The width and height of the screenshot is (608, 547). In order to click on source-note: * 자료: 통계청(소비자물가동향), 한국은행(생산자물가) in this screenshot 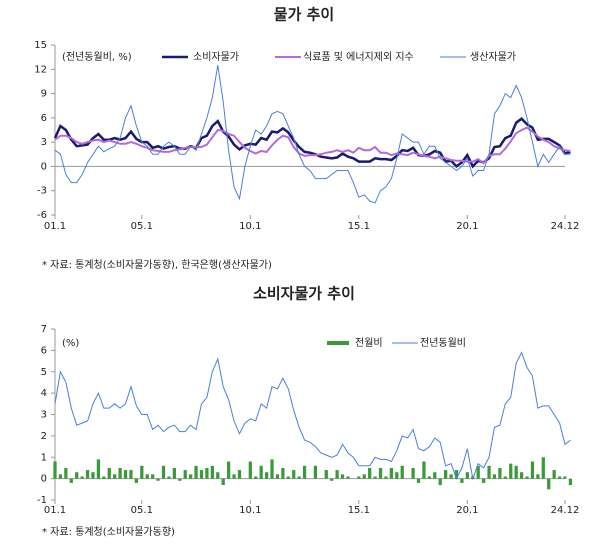, I will do `click(157, 265)`.